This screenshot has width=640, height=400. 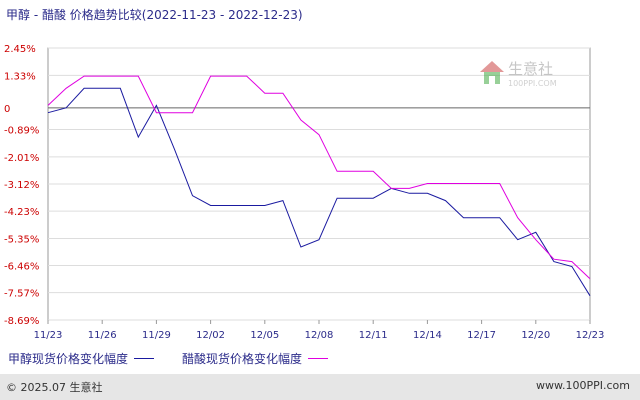 I want to click on watermark-name: 生意社, so click(x=530, y=69).